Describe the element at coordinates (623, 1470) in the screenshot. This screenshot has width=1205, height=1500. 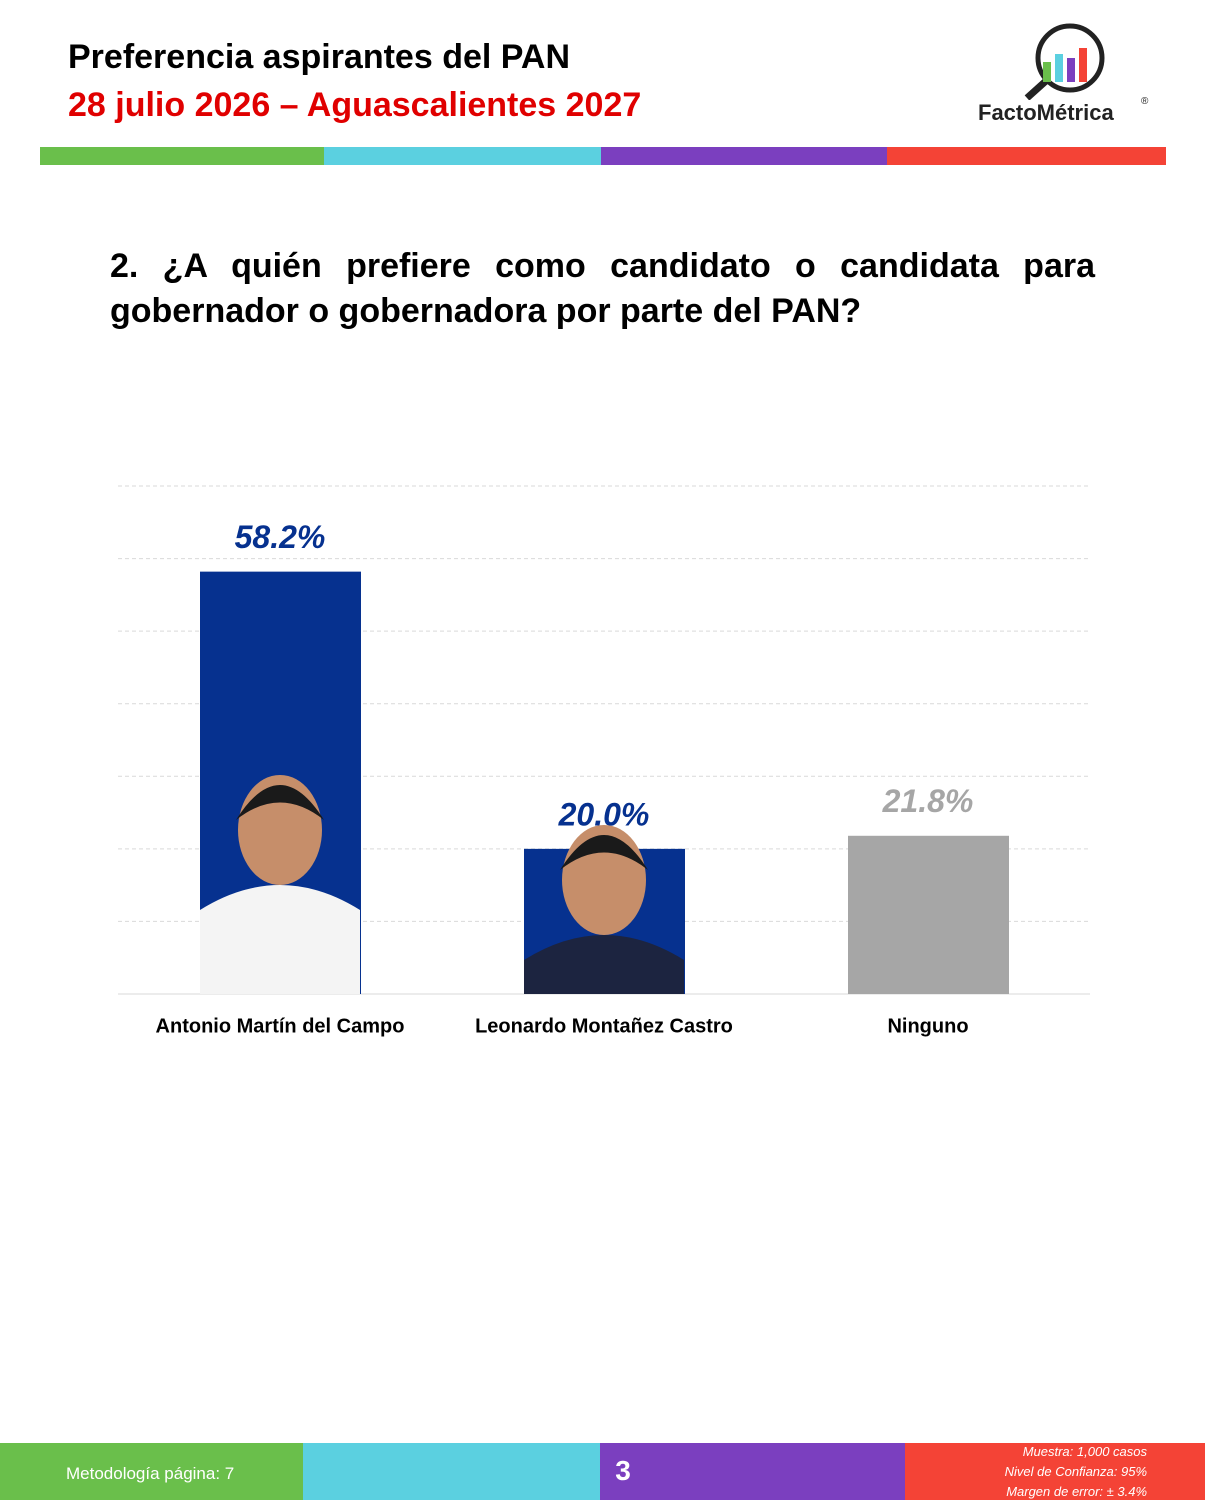
I see `page-number: 3` at that location.